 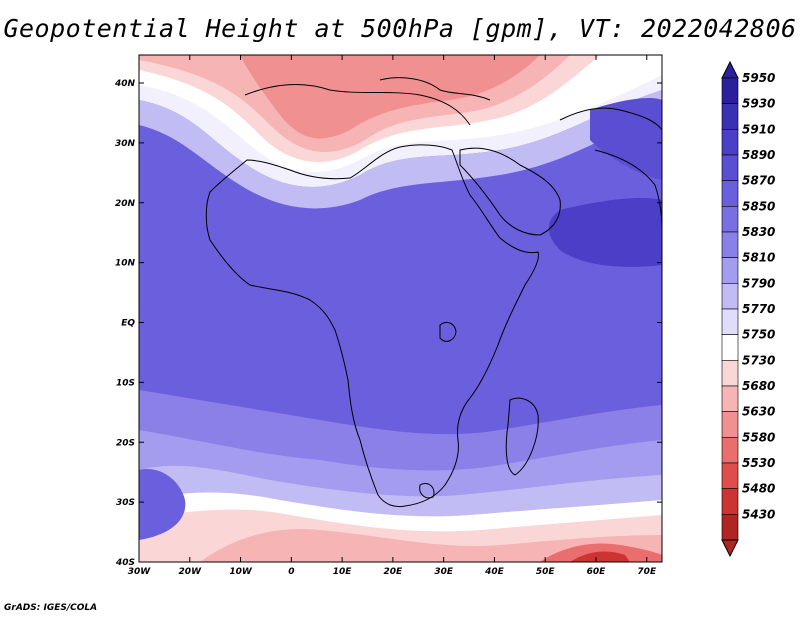 I want to click on lon-tick-label: 70E, so click(x=647, y=572).